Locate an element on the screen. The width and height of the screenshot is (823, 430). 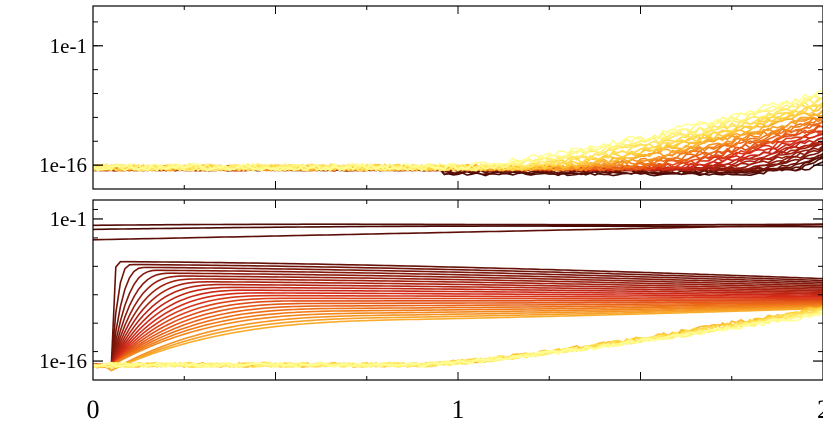
x-tick-label: 1 is located at coordinates (458, 409).